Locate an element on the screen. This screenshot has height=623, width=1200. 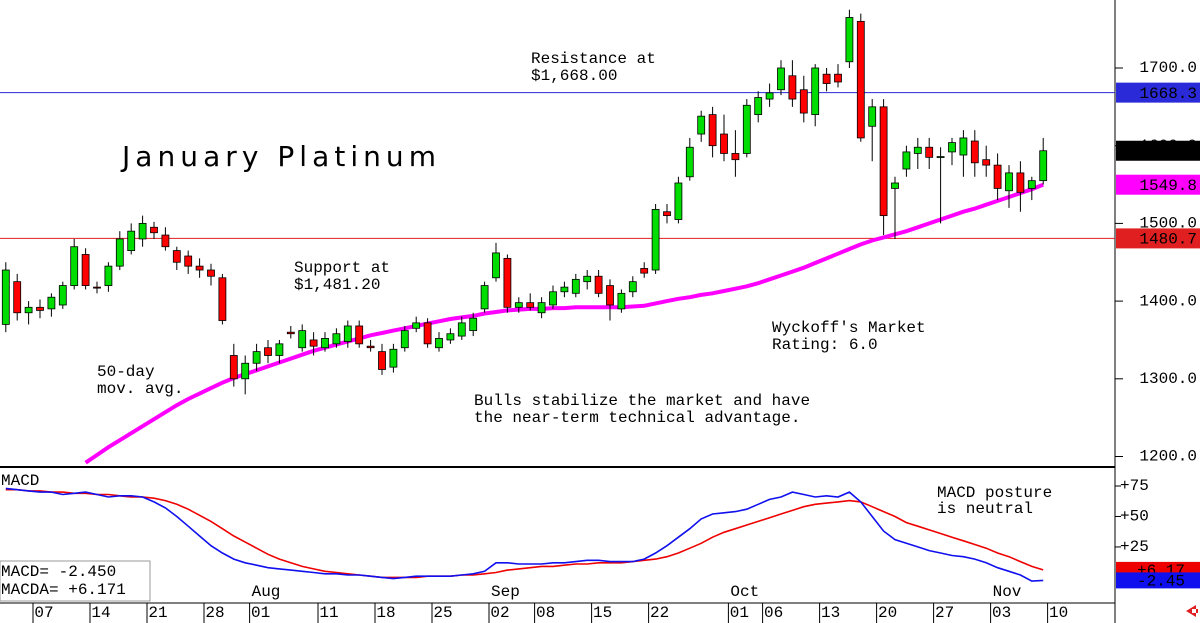
y-tick-label: 1300.0 is located at coordinates (1168, 379).